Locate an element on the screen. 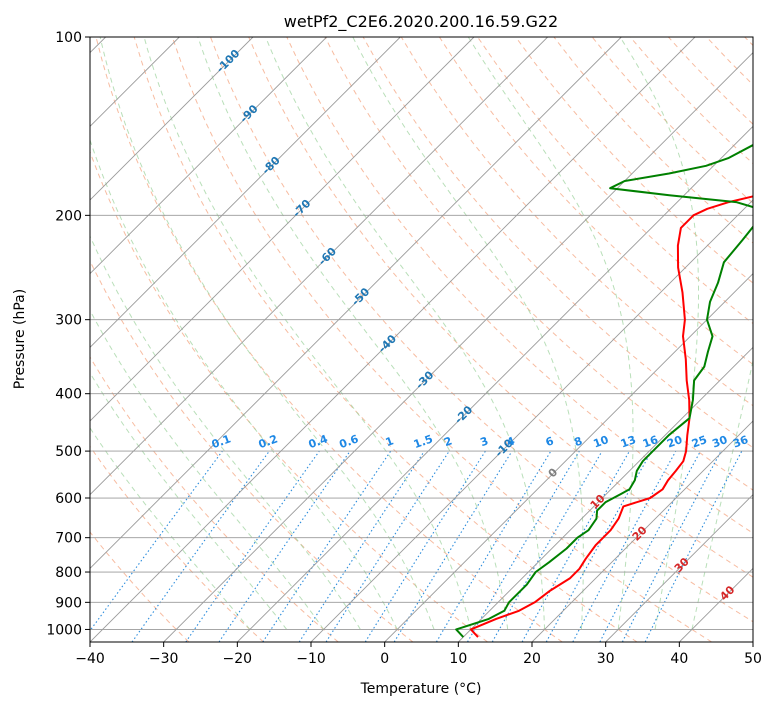 This screenshot has height=712, width=775. y-tick-label: 700 is located at coordinates (68, 539).